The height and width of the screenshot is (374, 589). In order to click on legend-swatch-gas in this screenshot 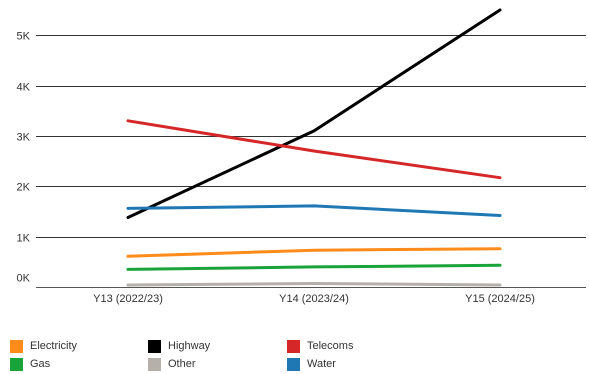, I will do `click(16, 364)`.